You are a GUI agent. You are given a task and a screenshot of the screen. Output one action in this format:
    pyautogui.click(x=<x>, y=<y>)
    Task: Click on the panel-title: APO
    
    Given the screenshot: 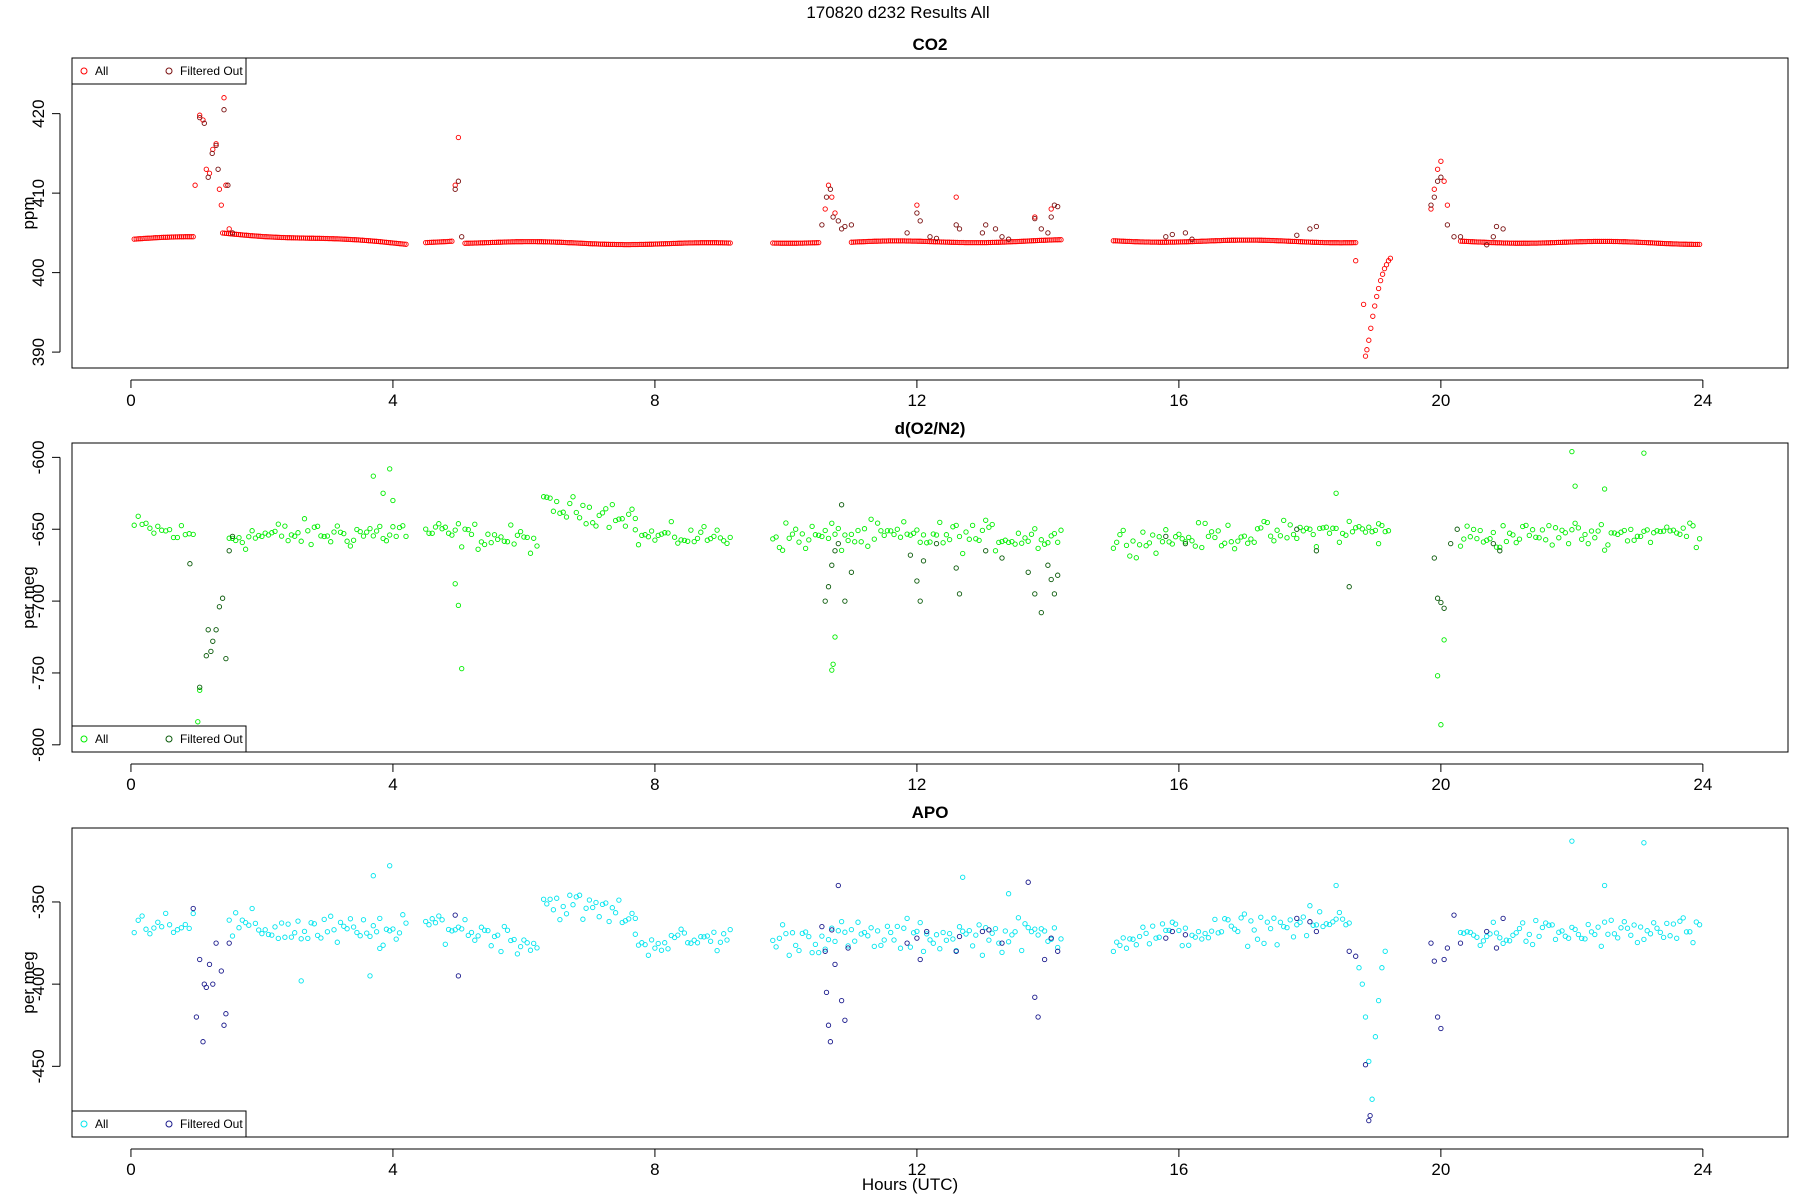 What is the action you would take?
    pyautogui.click(x=930, y=812)
    